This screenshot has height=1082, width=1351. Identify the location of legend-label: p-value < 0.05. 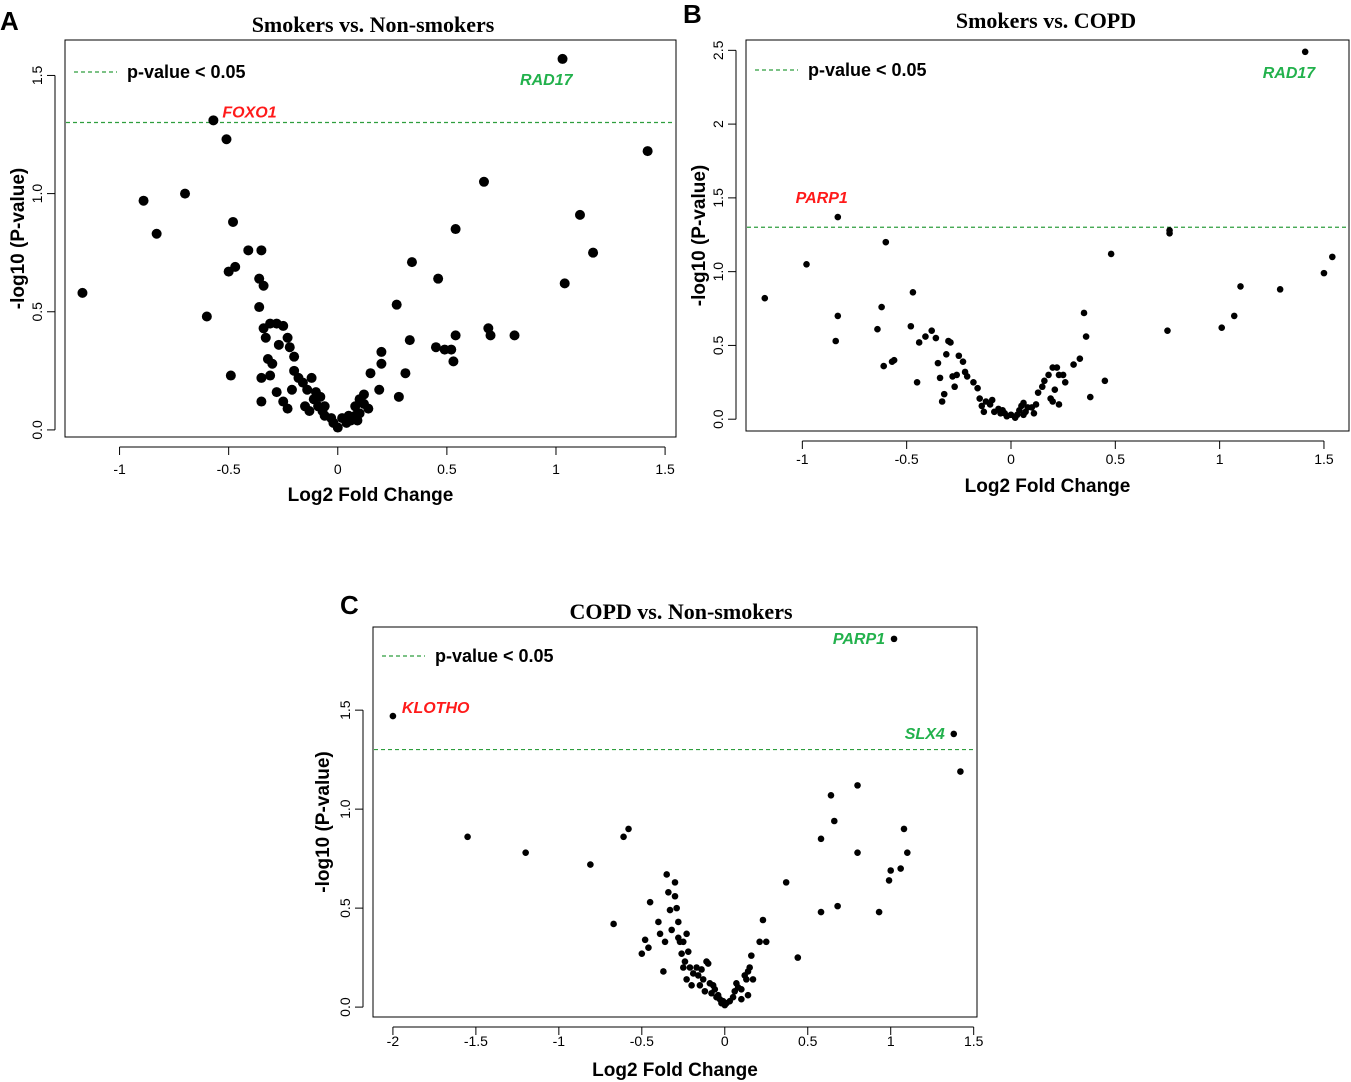
(186, 72).